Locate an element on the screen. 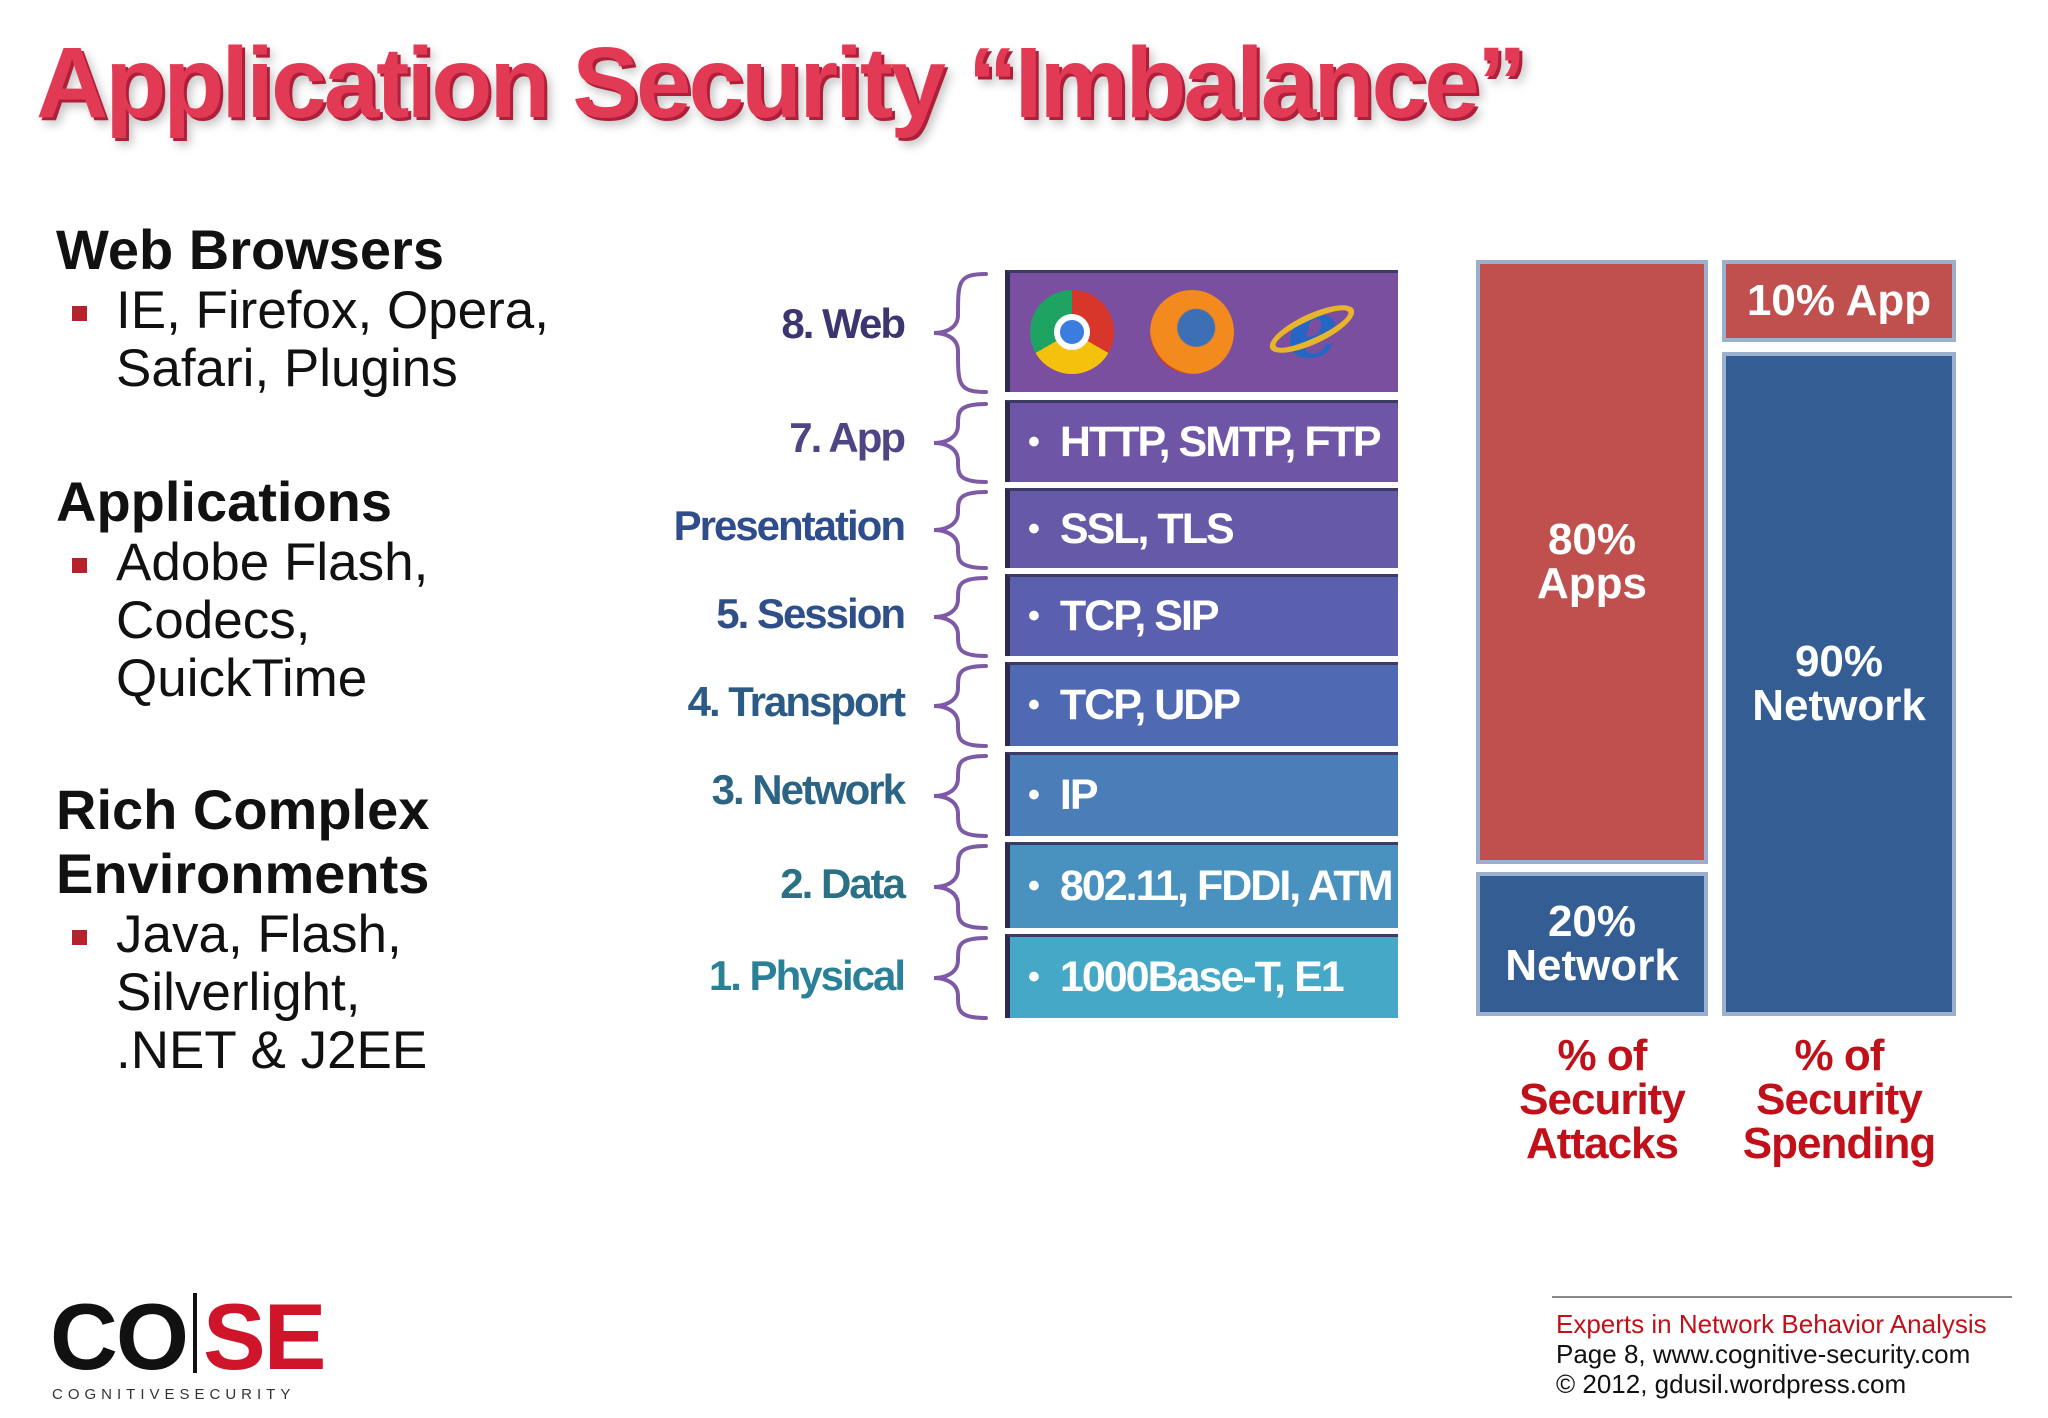 This screenshot has height=1418, width=2048. spending-network-percent: 90% is located at coordinates (1839, 661).